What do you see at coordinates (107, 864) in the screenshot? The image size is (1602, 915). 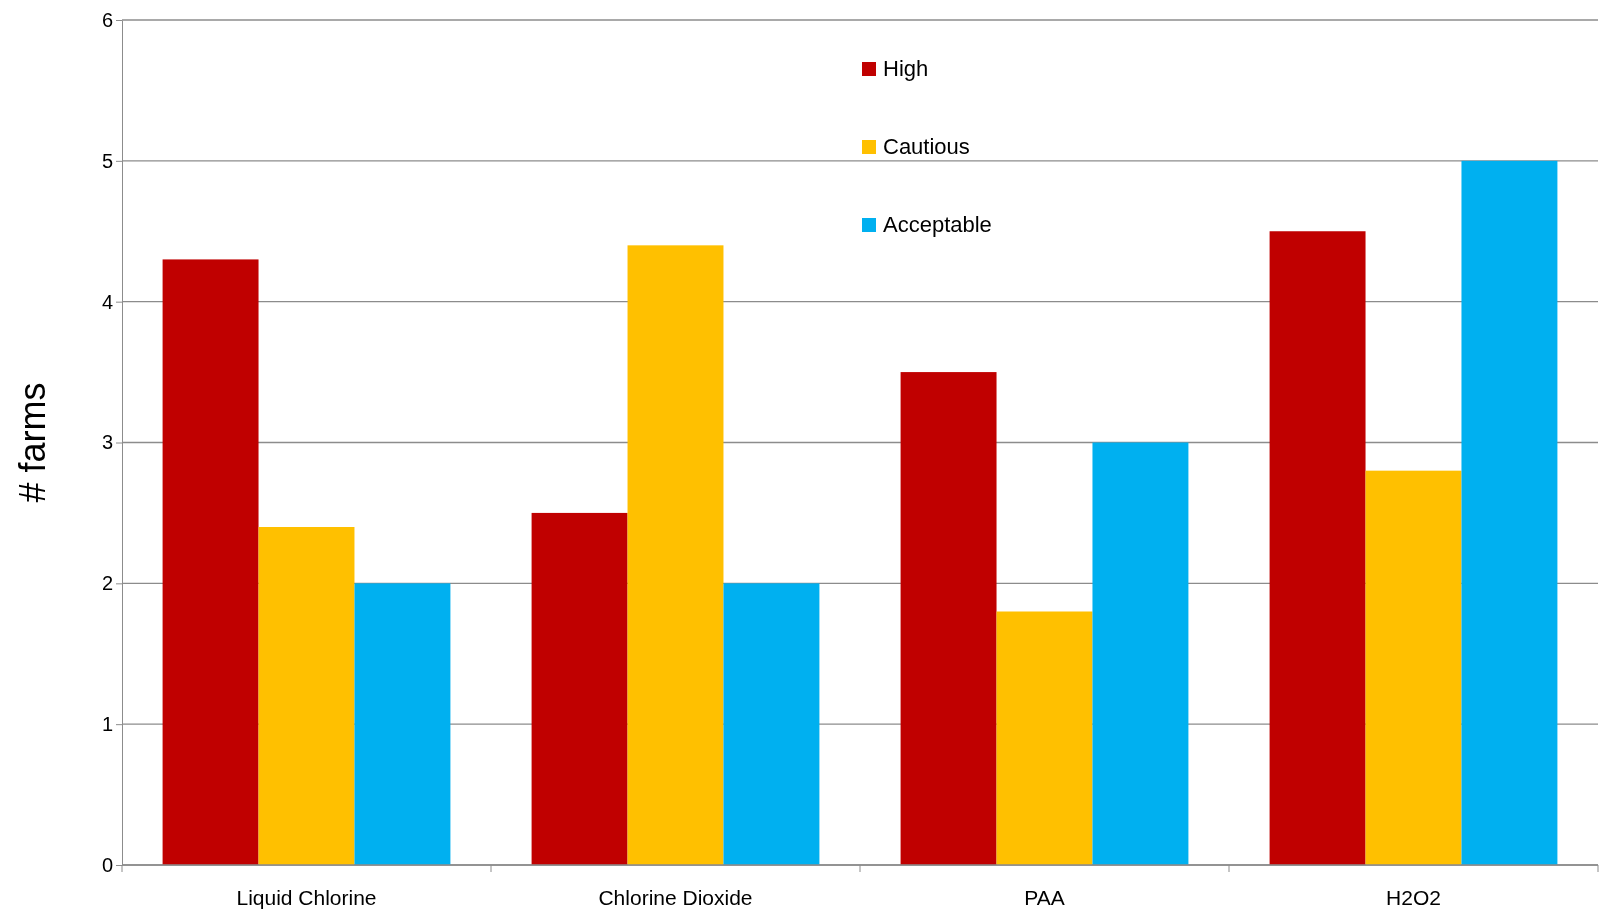 I see `y-tick-label: 0` at bounding box center [107, 864].